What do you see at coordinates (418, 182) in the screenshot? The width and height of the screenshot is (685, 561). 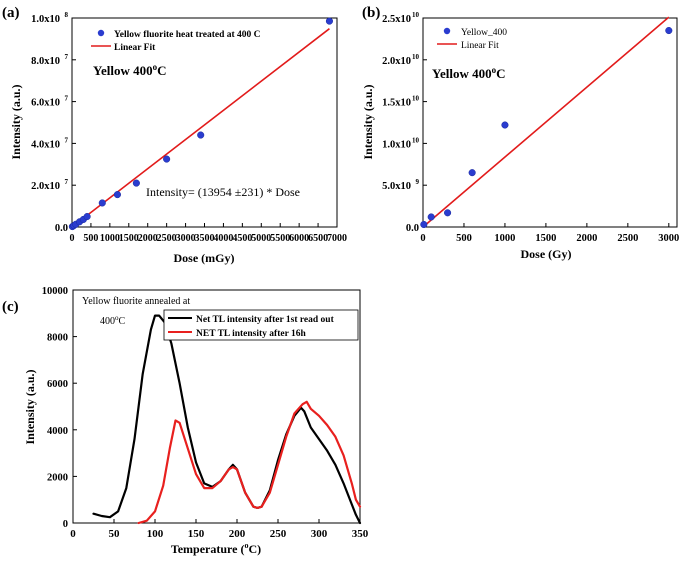 I see `y-tick-exponent: 9` at bounding box center [418, 182].